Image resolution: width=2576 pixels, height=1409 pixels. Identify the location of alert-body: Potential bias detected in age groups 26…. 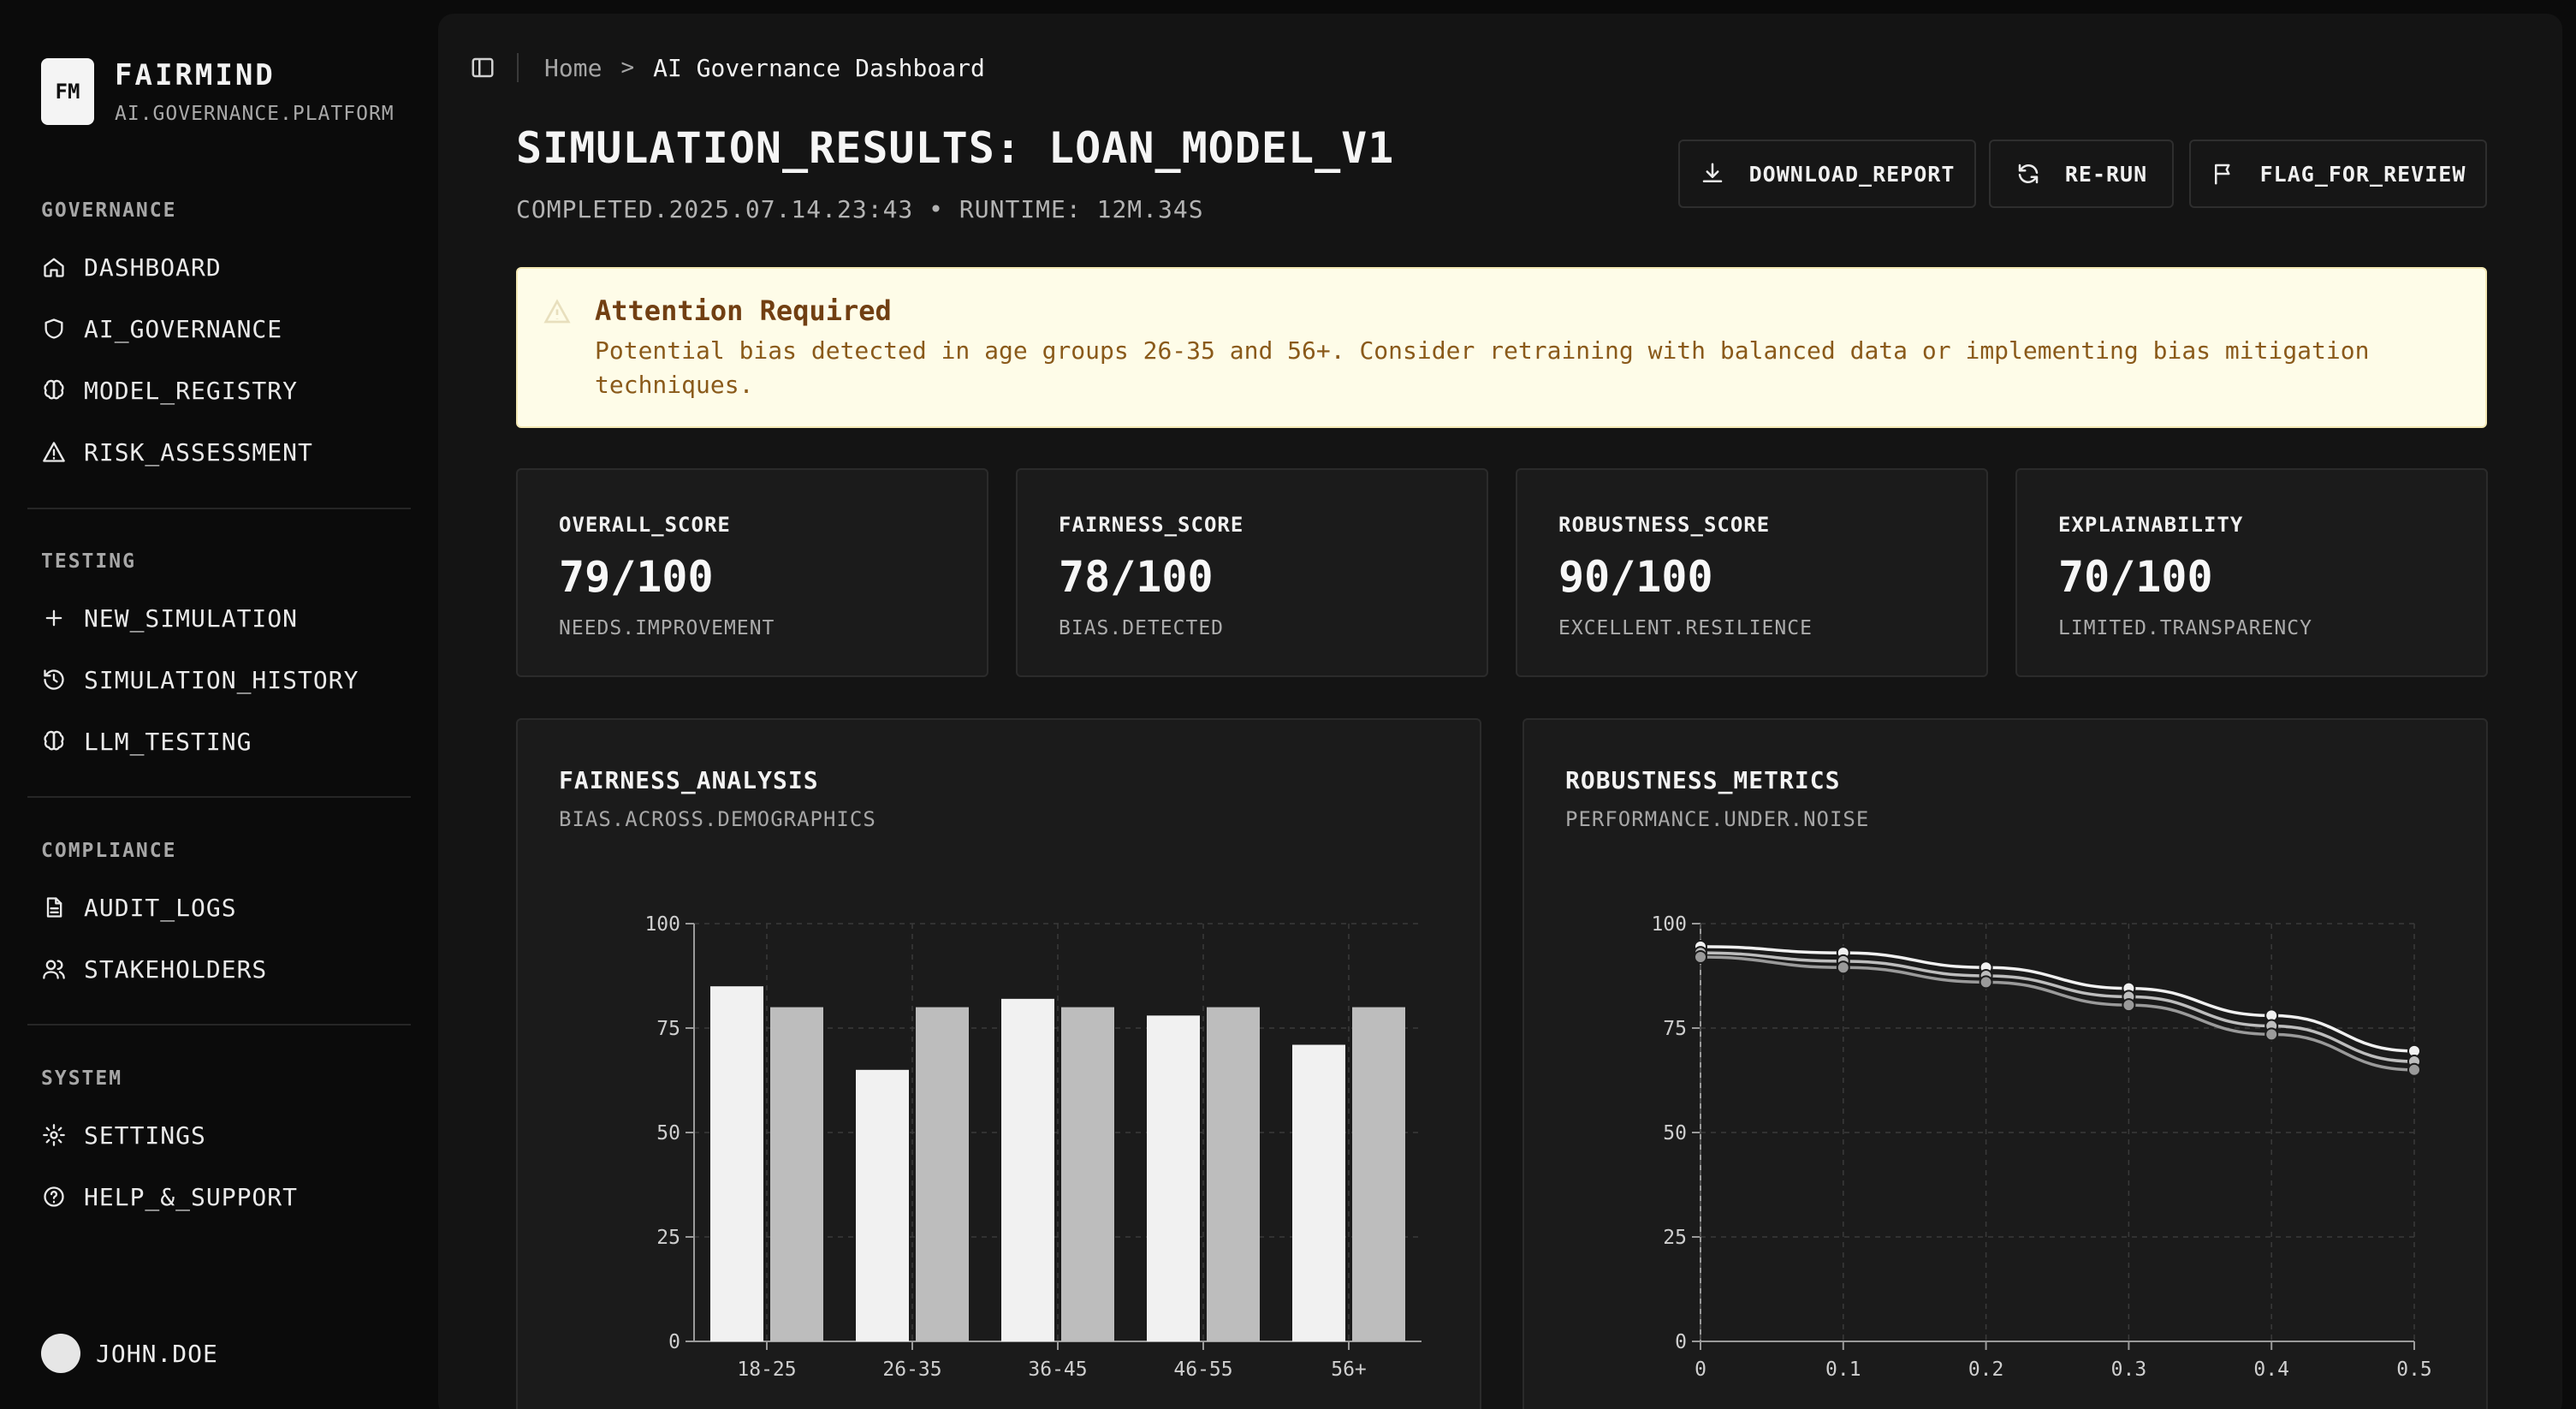
(1482, 368).